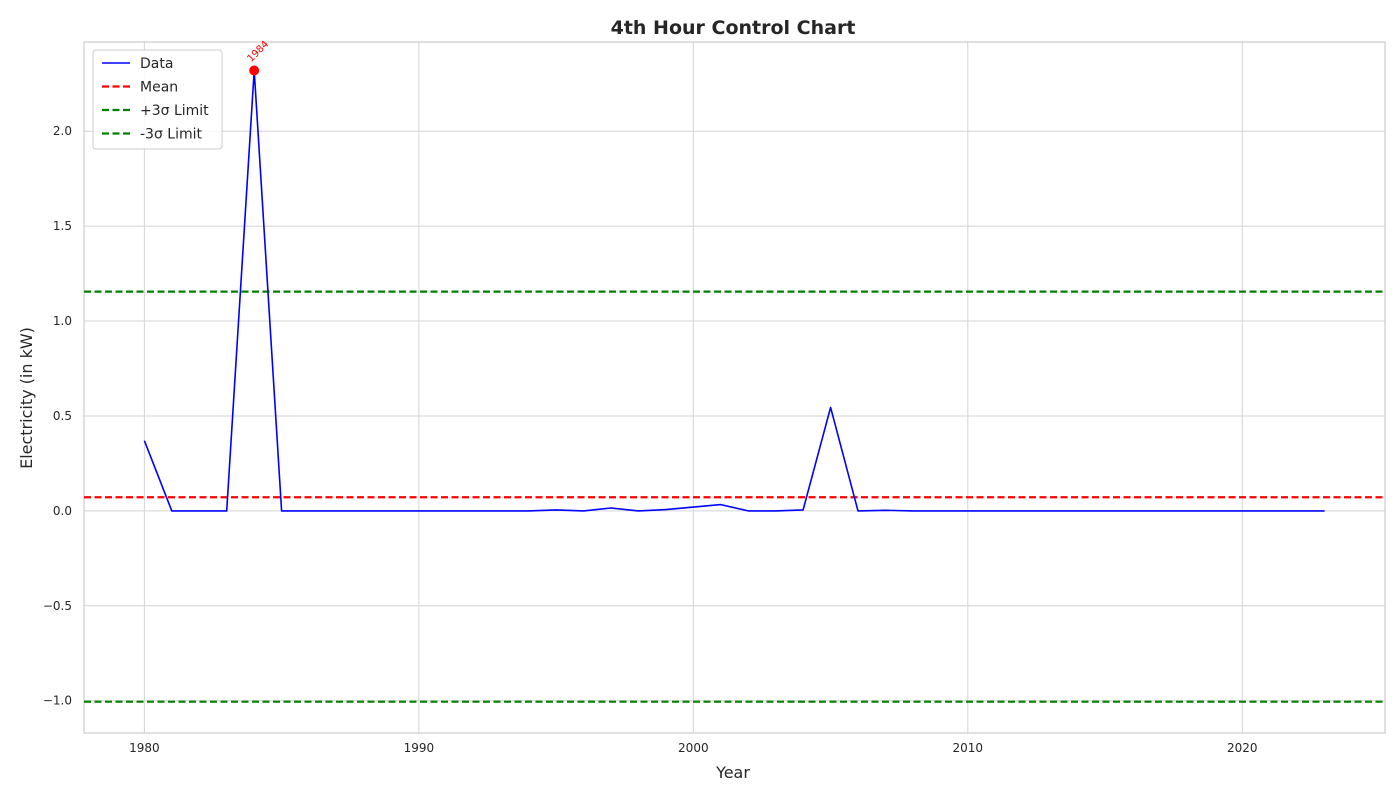 Image resolution: width=1400 pixels, height=800 pixels. I want to click on y-axis-label: Electricity (in kW), so click(26, 398).